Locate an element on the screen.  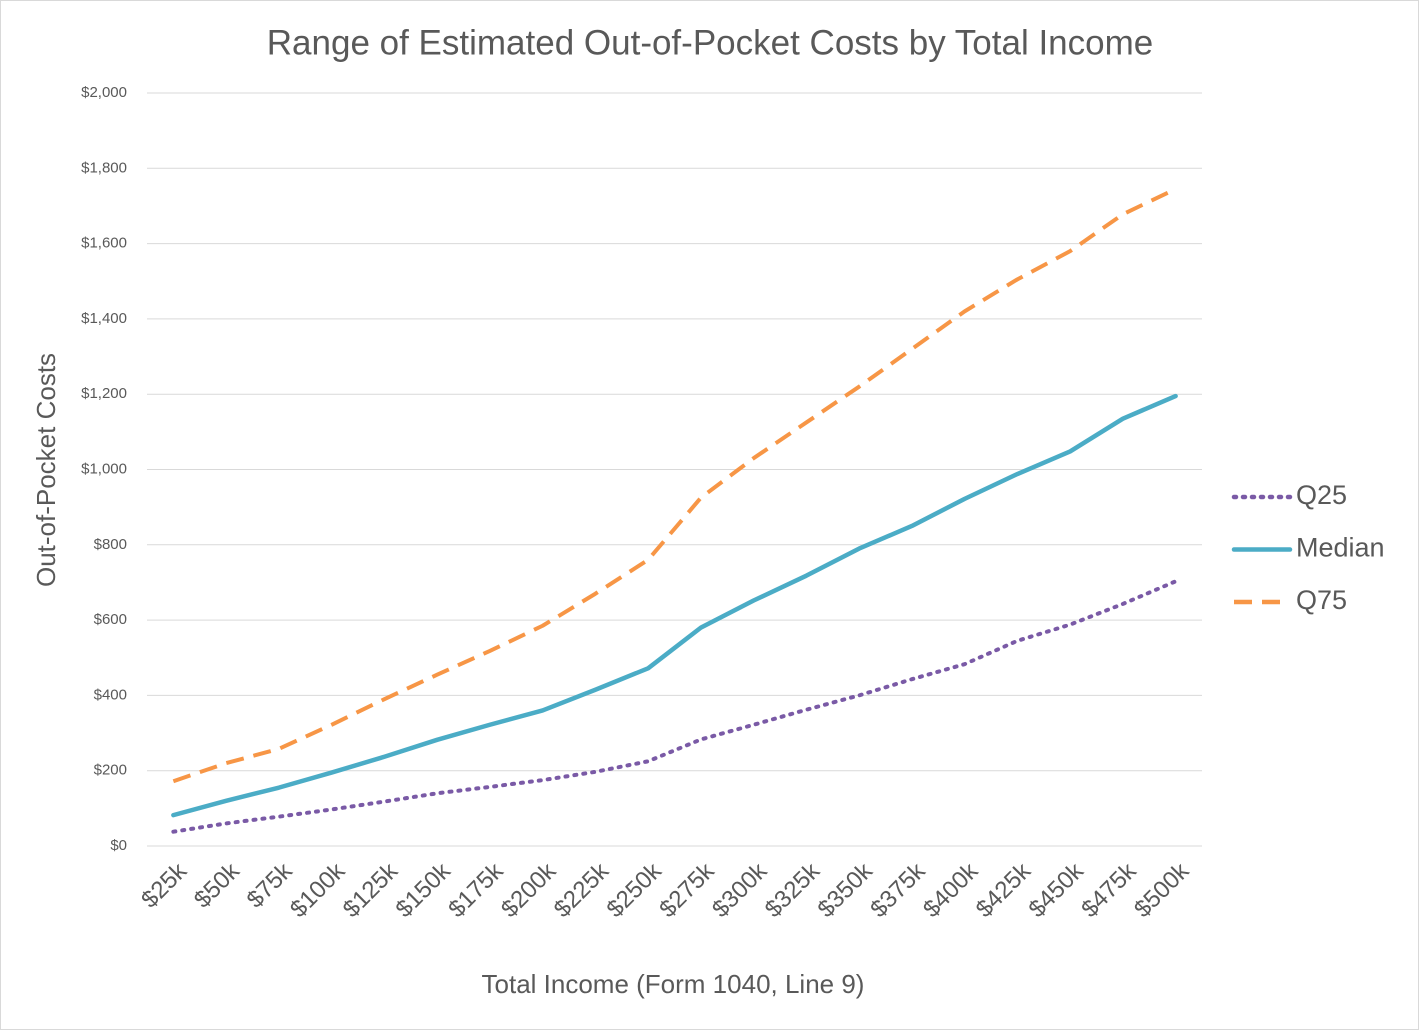
y-tick-label: $2,000 is located at coordinates (104, 92).